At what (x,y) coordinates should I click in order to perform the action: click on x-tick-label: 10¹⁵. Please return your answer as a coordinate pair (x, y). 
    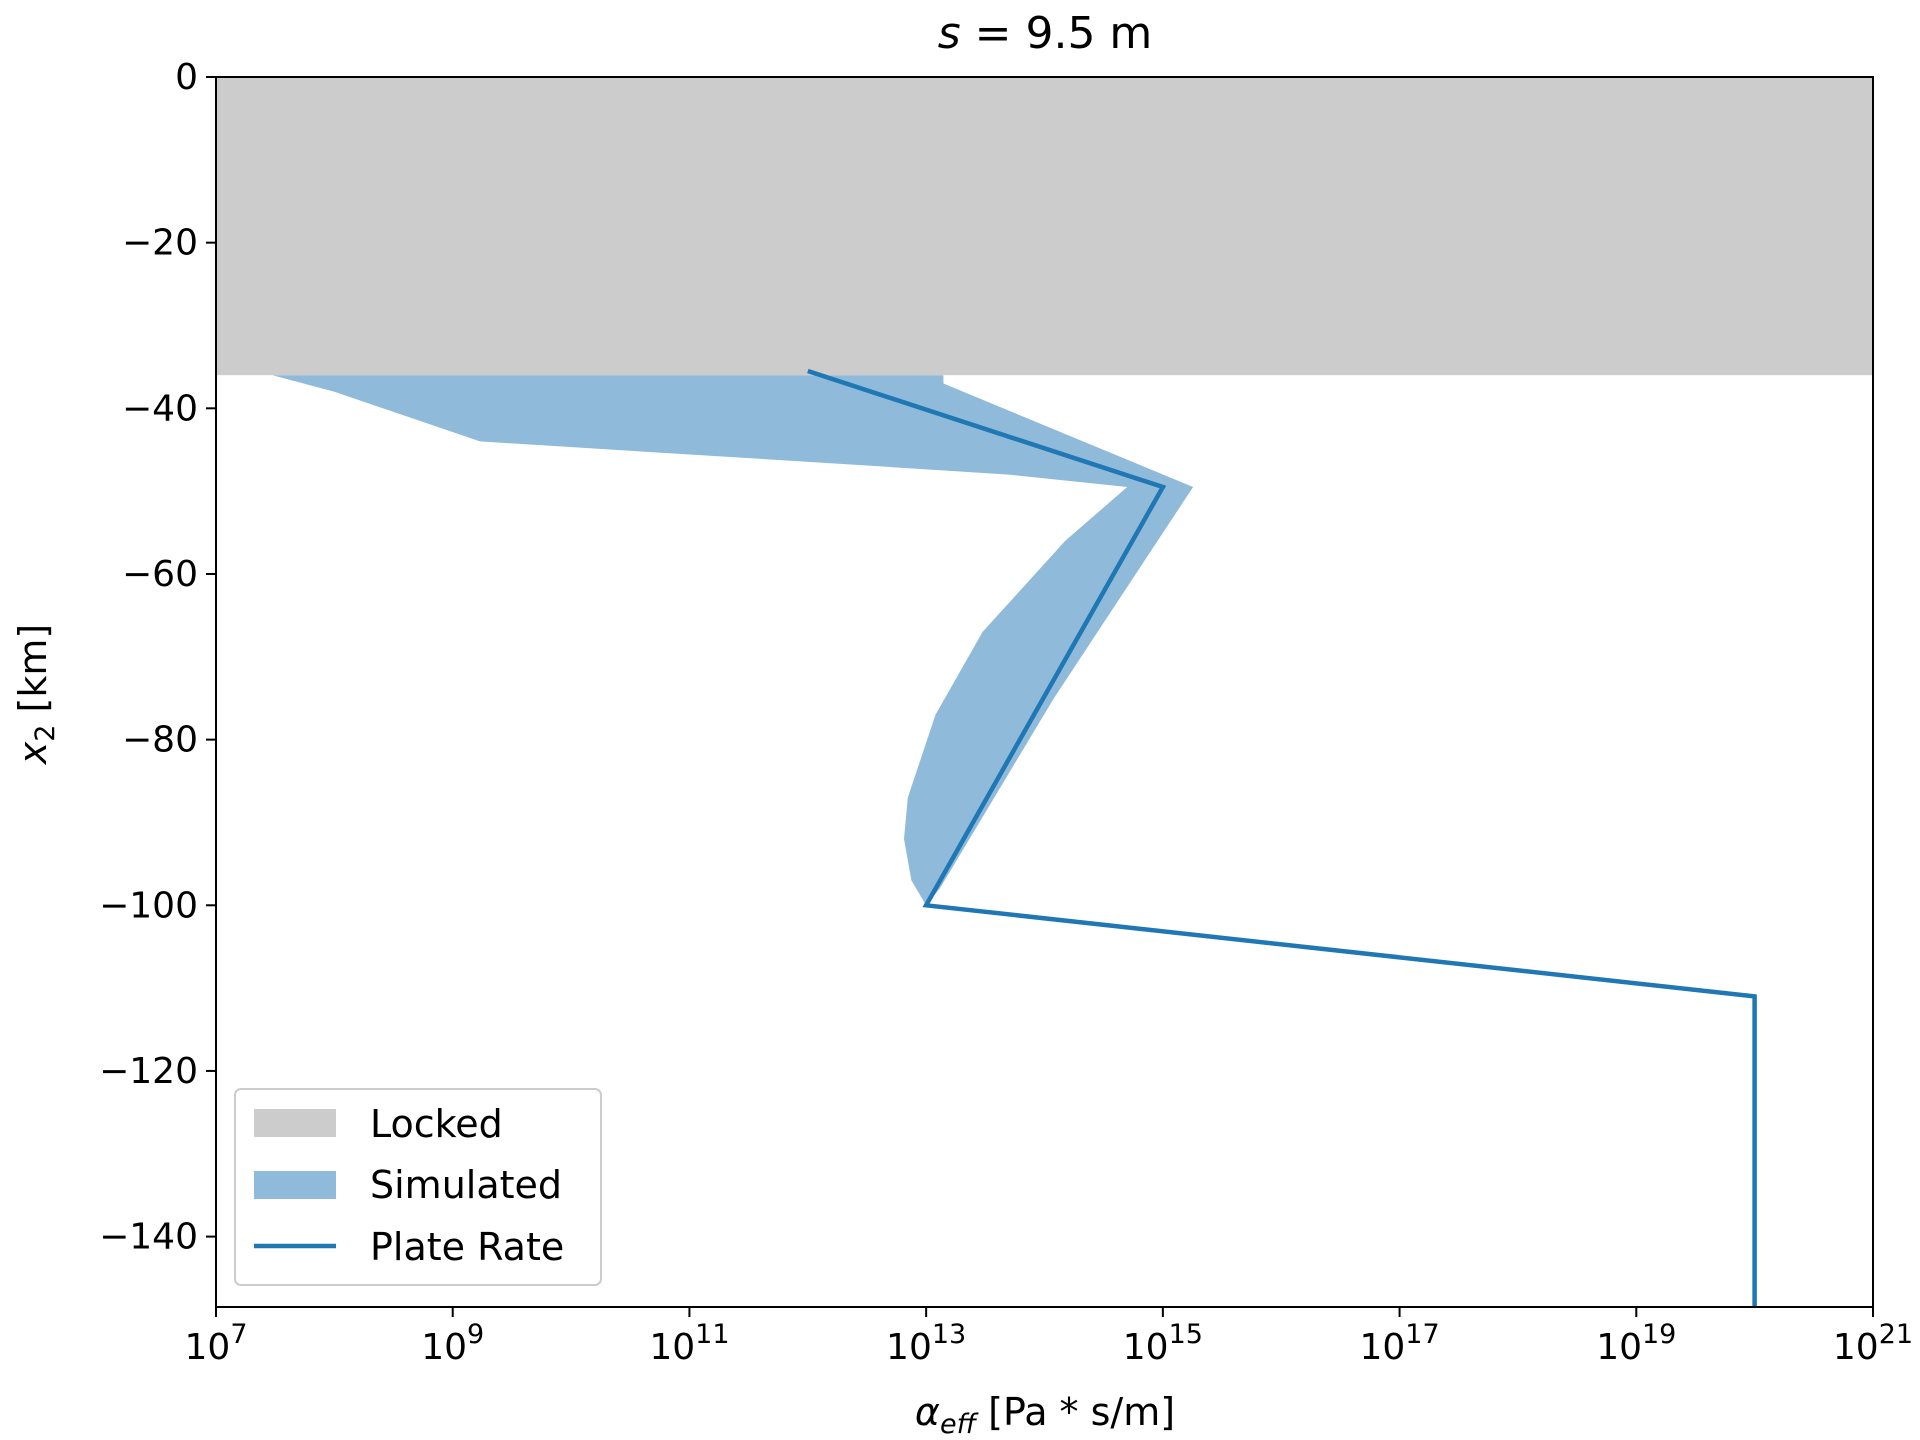
    Looking at the image, I should click on (1163, 1343).